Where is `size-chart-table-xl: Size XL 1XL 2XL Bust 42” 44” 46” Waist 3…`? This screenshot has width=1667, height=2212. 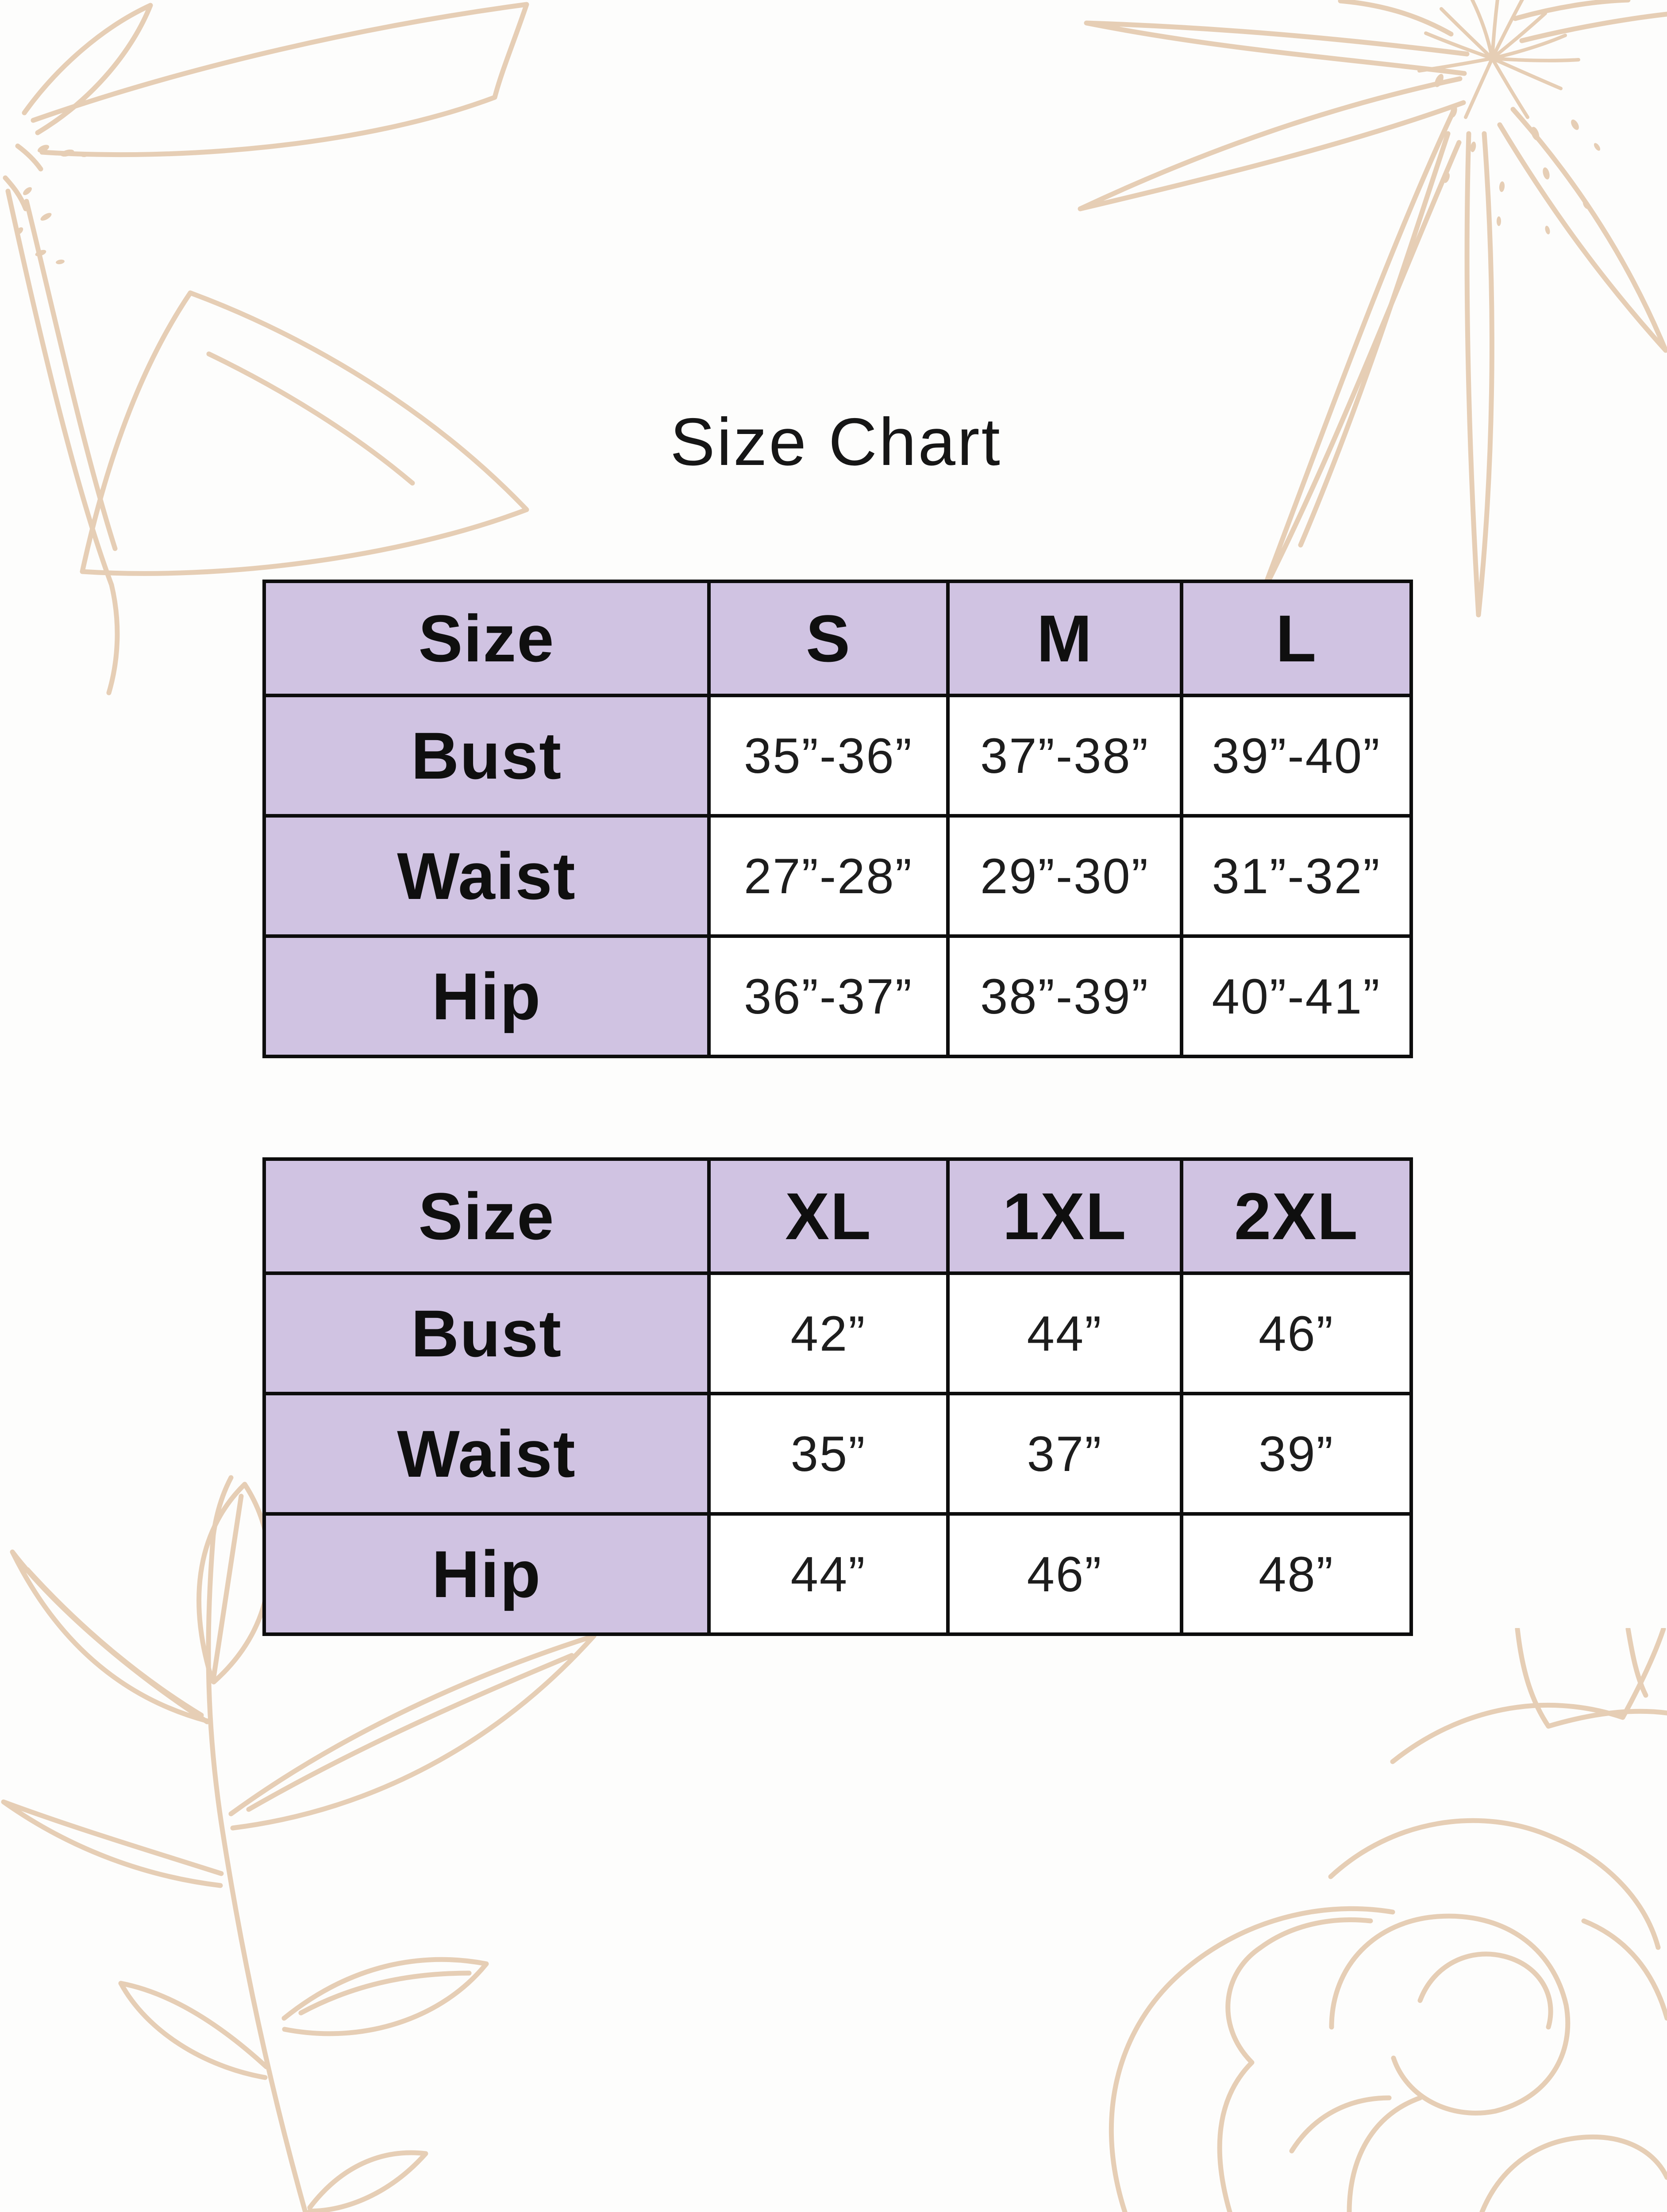 size-chart-table-xl: Size XL 1XL 2XL Bust 42” 44” 46” Waist 3… is located at coordinates (837, 1397).